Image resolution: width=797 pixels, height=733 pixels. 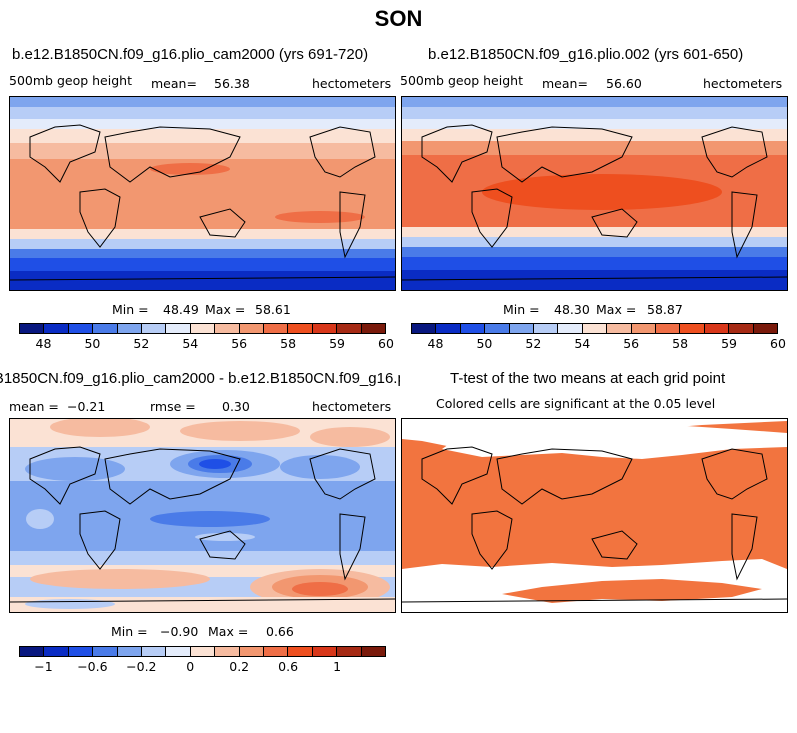 What do you see at coordinates (174, 83) in the screenshot?
I see `panel-tl-mean-label: mean=` at bounding box center [174, 83].